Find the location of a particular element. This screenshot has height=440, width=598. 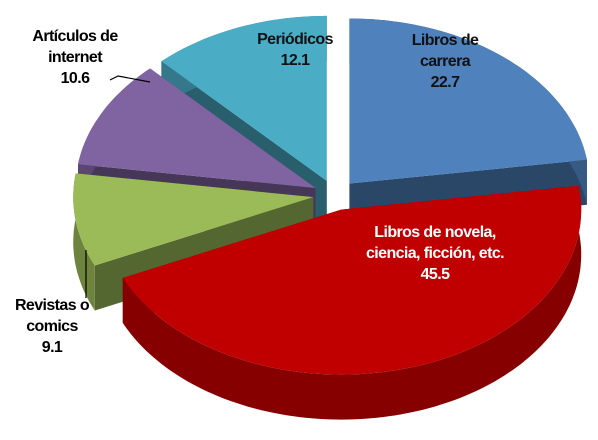

value-label: 12.1 is located at coordinates (295, 60).